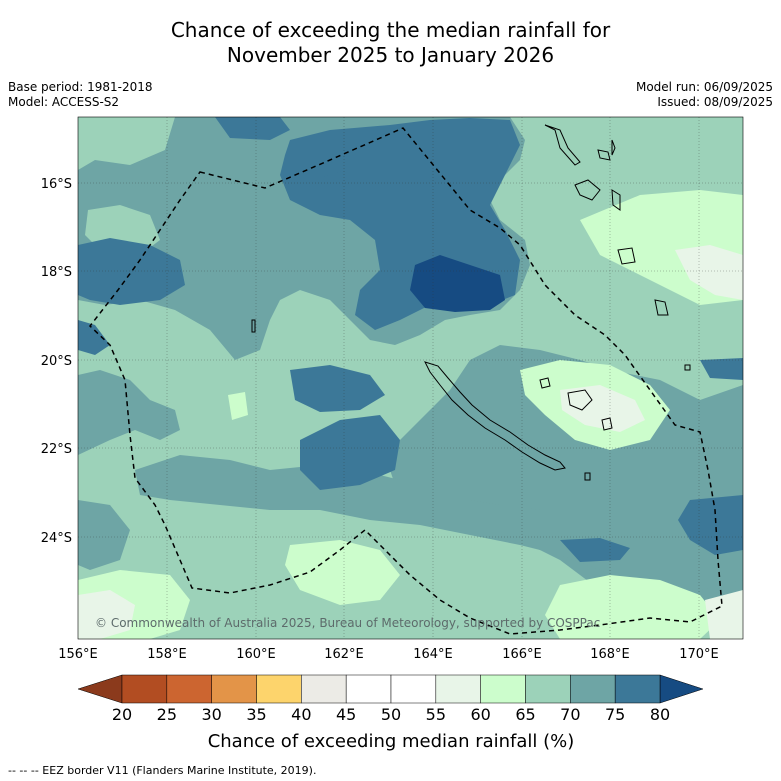 Image resolution: width=781 pixels, height=781 pixels. What do you see at coordinates (100, 689) in the screenshot?
I see `colorbar-under-arrow` at bounding box center [100, 689].